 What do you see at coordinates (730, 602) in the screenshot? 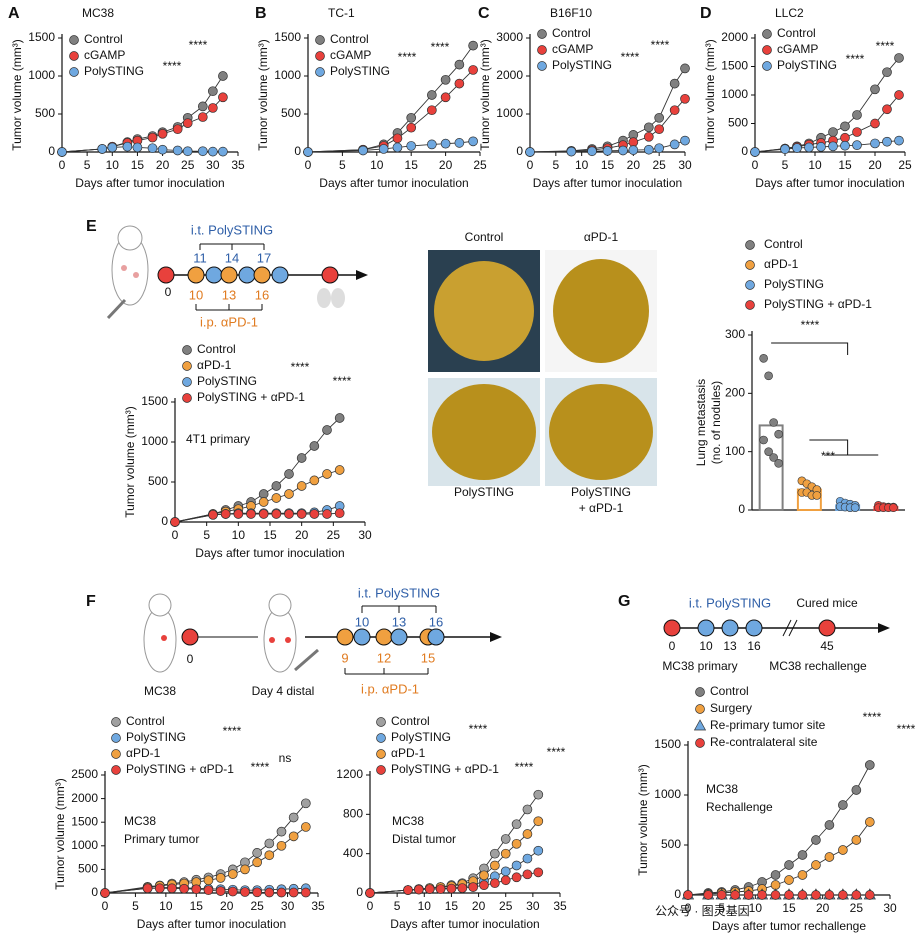
I see `scheme-label: i.t. PolySTING` at bounding box center [730, 602].